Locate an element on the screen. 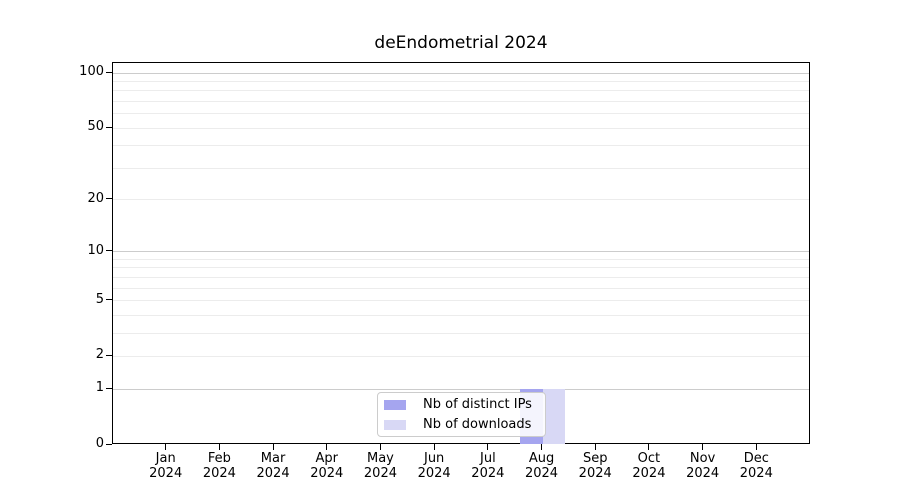 The image size is (900, 500). legend: Nb of distinct IPs Nb of downloads is located at coordinates (461, 414).